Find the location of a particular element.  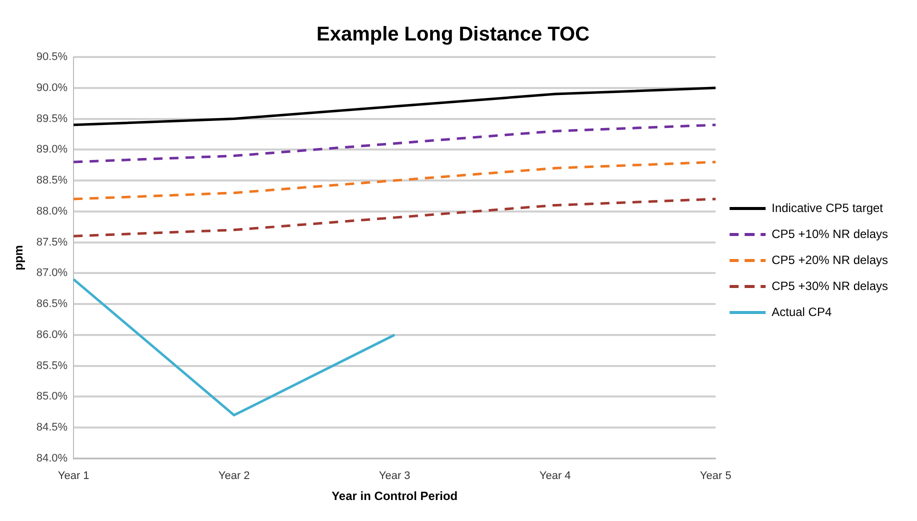

legend-label: CP5 +30% NR delays is located at coordinates (830, 285).